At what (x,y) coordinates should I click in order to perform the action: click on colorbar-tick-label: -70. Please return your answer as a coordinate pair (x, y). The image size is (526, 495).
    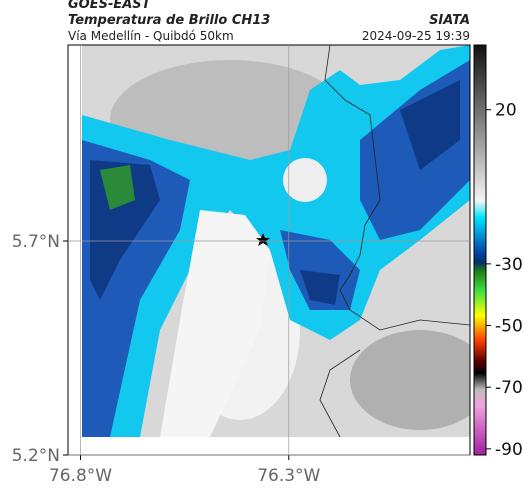
    Looking at the image, I should click on (509, 388).